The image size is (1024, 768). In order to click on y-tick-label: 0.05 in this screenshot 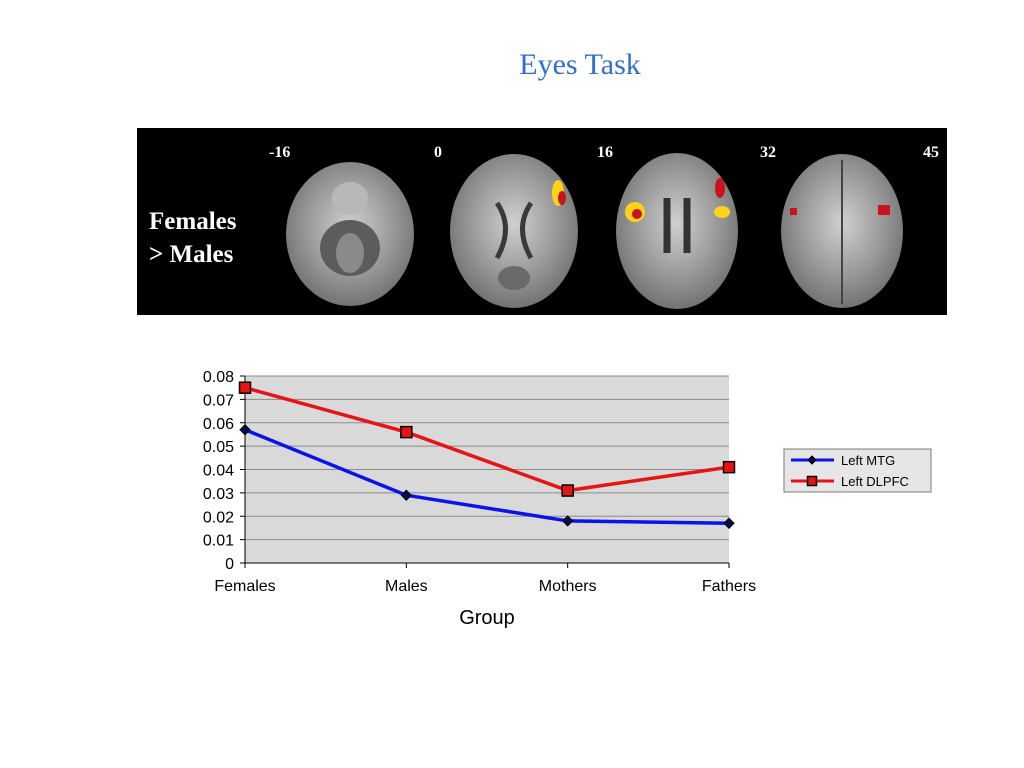, I will do `click(218, 447)`.